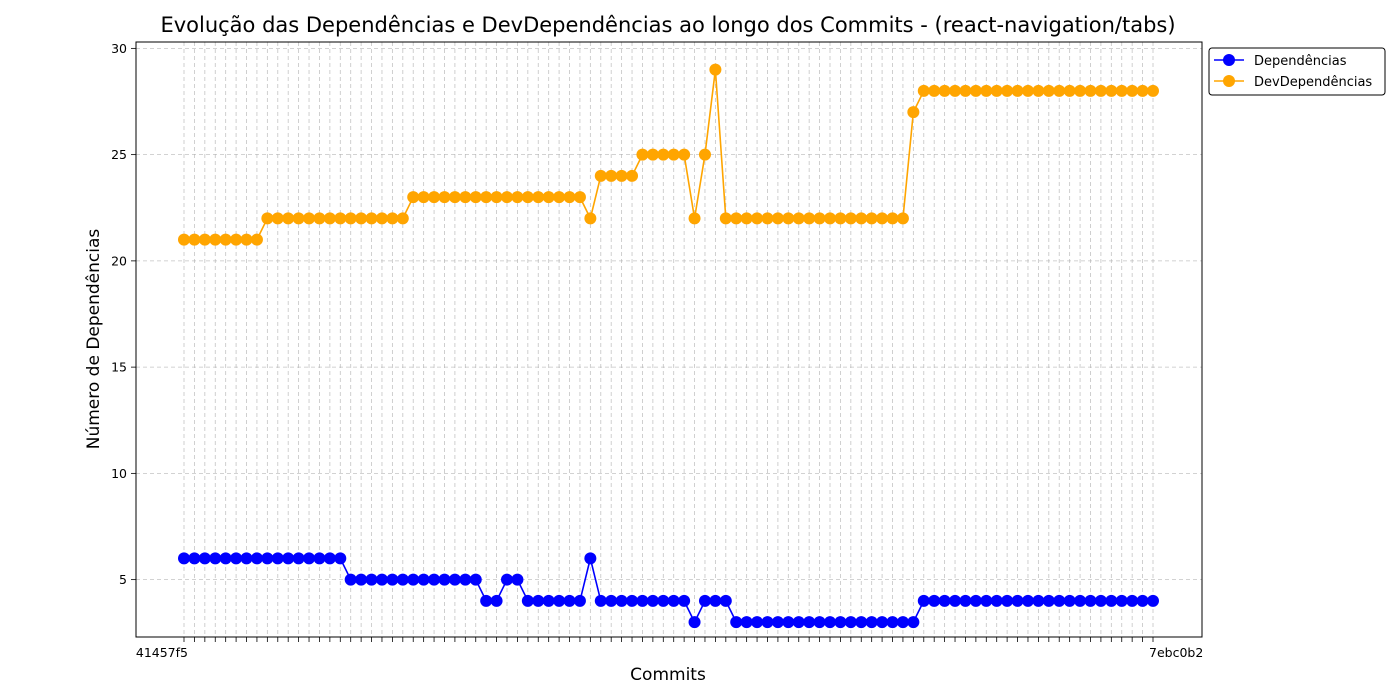  Describe the element at coordinates (162, 652) in the screenshot. I see `x-tick-label-first: 41457f5` at that location.